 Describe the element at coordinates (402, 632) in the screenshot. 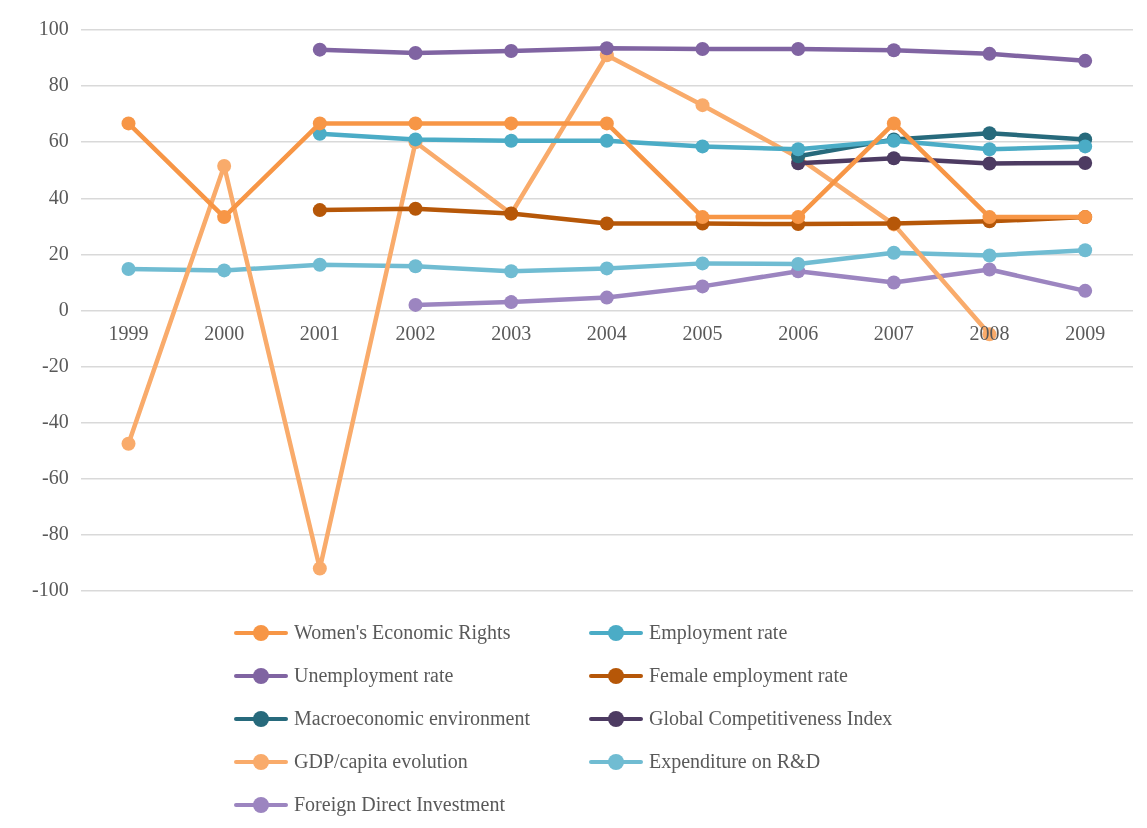

I see `legend-label: Women's Economic Rights` at that location.